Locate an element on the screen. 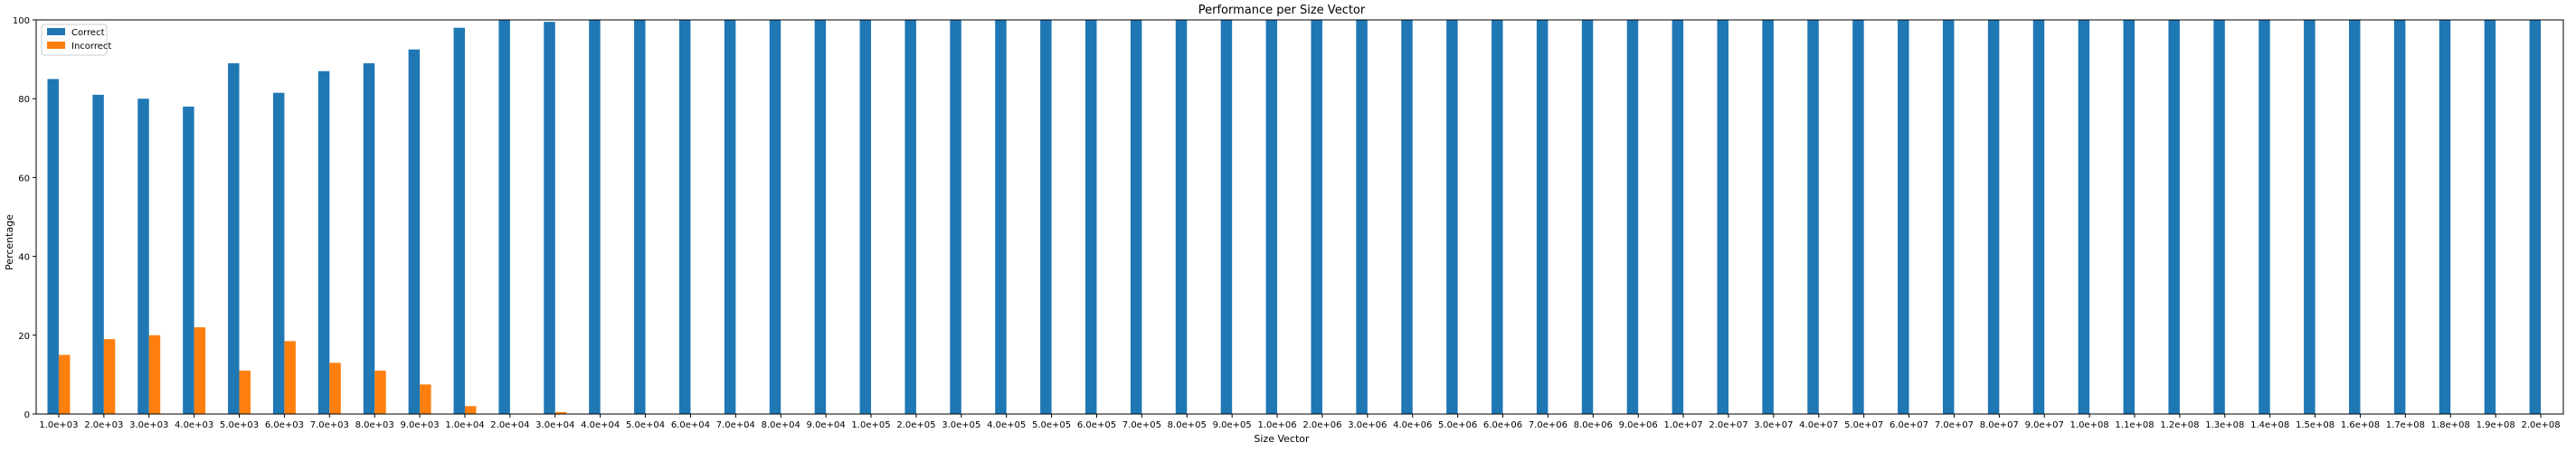  x-tick-label: 5.0e+07 is located at coordinates (1864, 425).